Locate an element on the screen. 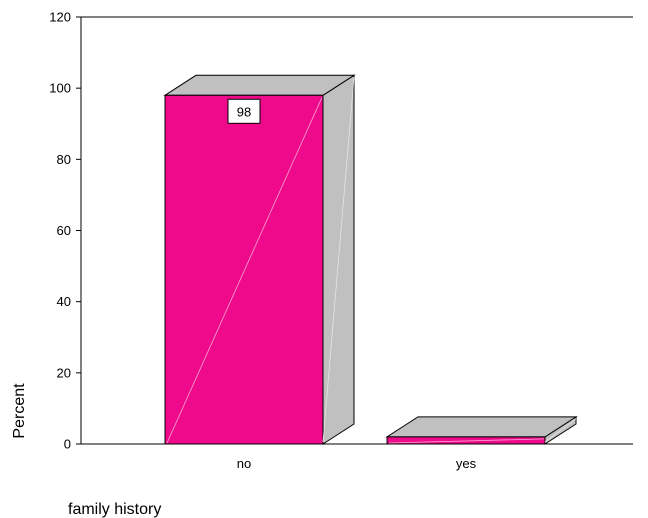  y-tick-label: 100 is located at coordinates (60, 88).